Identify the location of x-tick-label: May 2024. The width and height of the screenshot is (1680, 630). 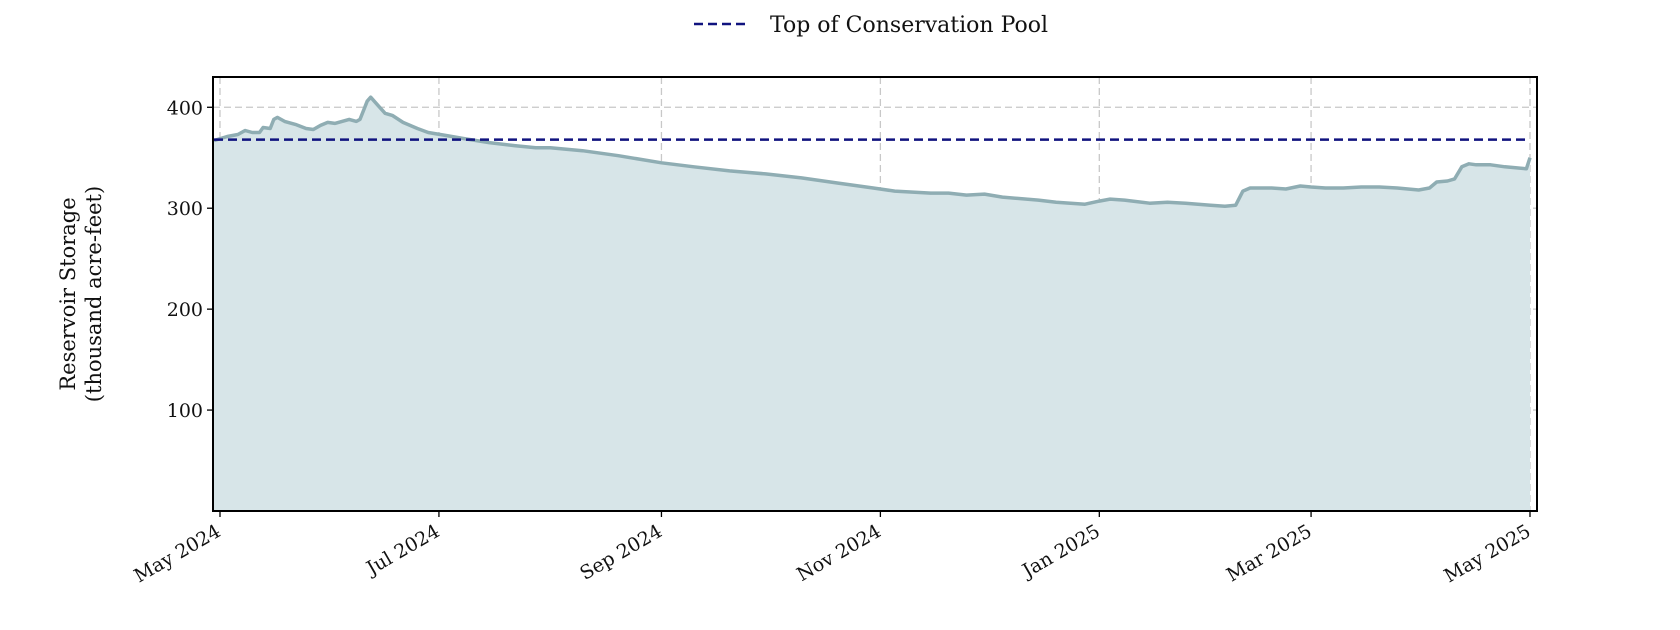
(177, 553).